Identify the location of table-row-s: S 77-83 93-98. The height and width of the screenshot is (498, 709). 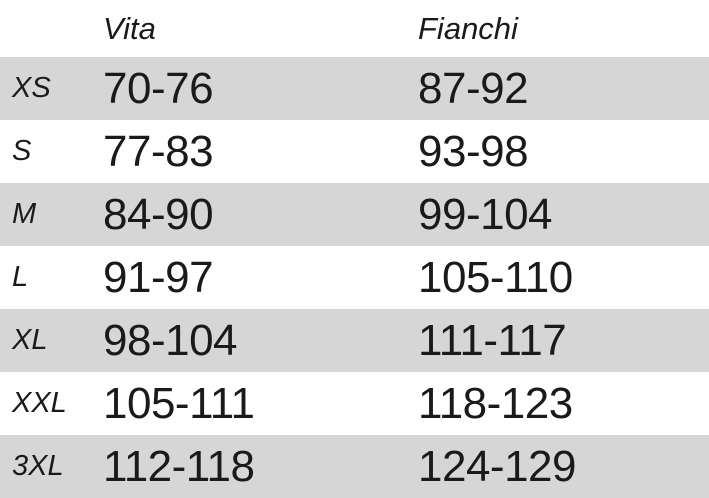
(354, 151).